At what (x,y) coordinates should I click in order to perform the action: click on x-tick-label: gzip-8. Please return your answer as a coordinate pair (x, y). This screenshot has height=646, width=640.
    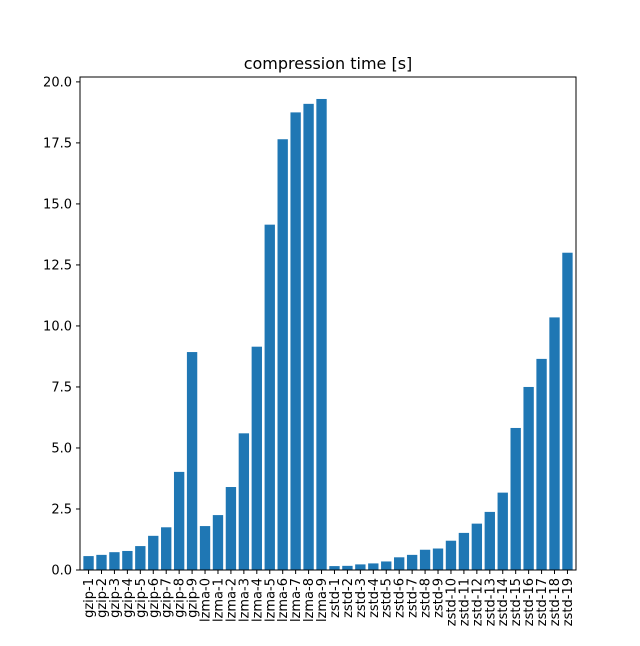
    Looking at the image, I should click on (180, 598).